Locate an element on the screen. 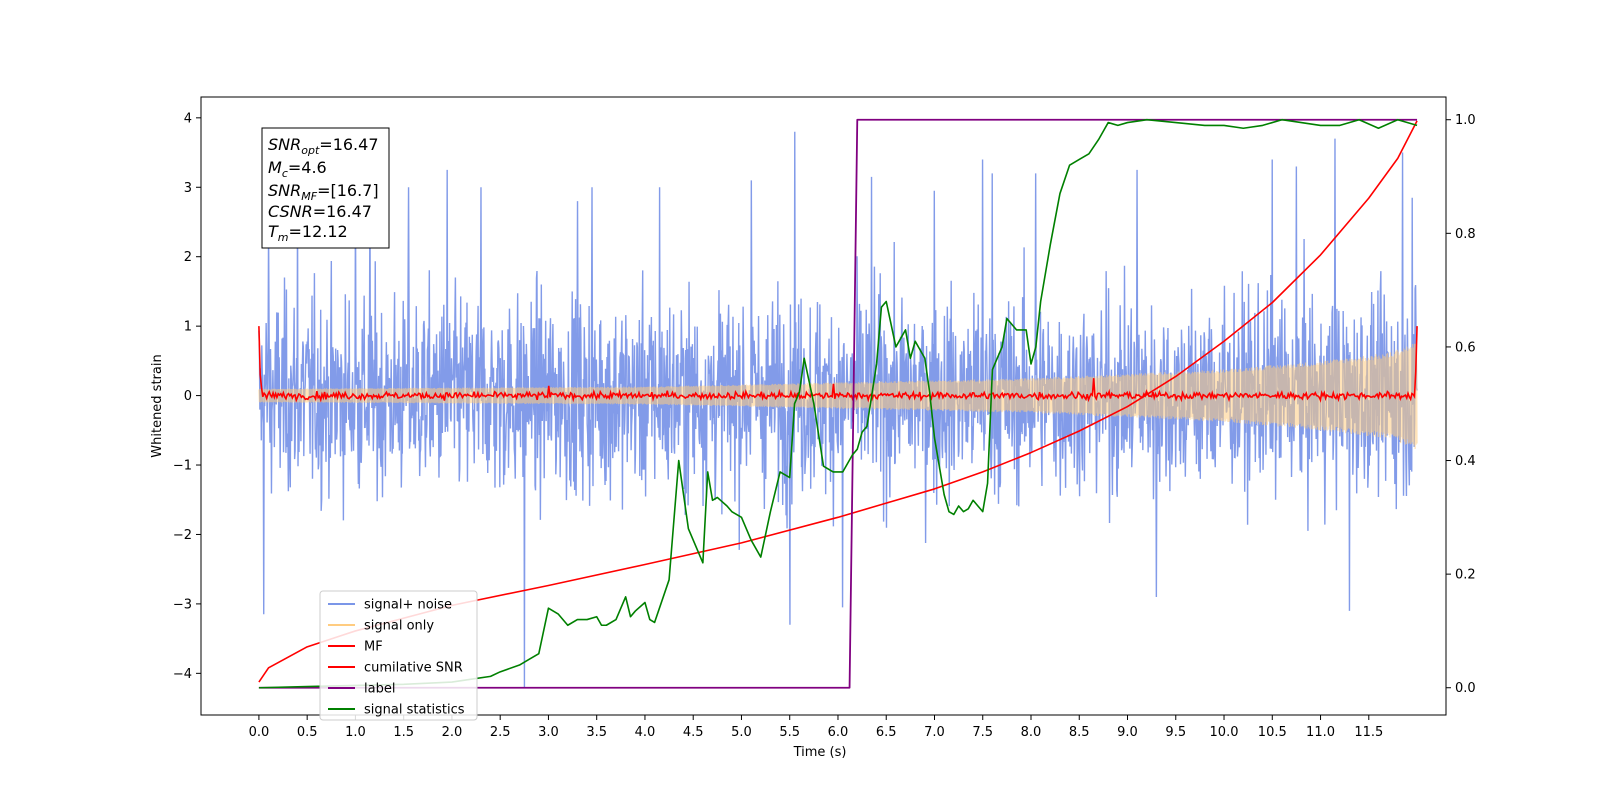 The height and width of the screenshot is (800, 1600). y2-tick-label: 0.4 is located at coordinates (1465, 461).